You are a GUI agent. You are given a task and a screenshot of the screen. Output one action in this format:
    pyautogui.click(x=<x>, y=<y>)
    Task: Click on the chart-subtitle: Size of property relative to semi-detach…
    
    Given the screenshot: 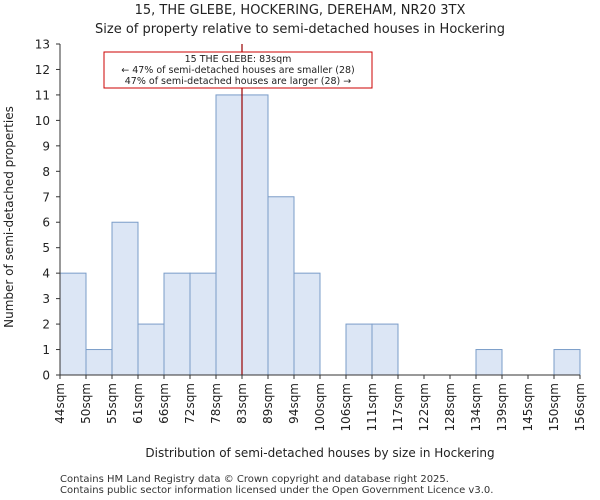 What is the action you would take?
    pyautogui.click(x=300, y=29)
    